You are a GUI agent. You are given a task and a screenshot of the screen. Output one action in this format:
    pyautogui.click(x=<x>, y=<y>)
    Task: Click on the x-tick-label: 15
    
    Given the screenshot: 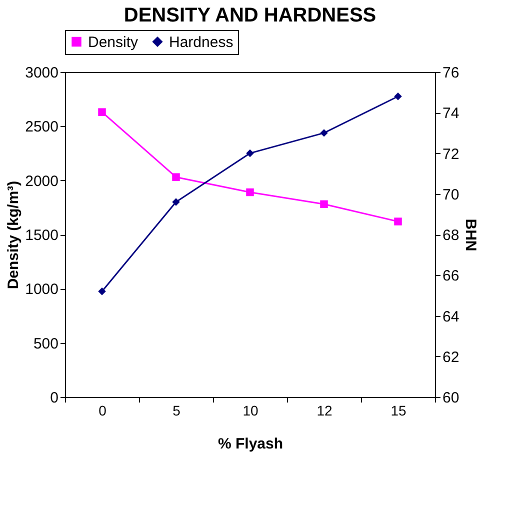 What is the action you would take?
    pyautogui.click(x=398, y=410)
    